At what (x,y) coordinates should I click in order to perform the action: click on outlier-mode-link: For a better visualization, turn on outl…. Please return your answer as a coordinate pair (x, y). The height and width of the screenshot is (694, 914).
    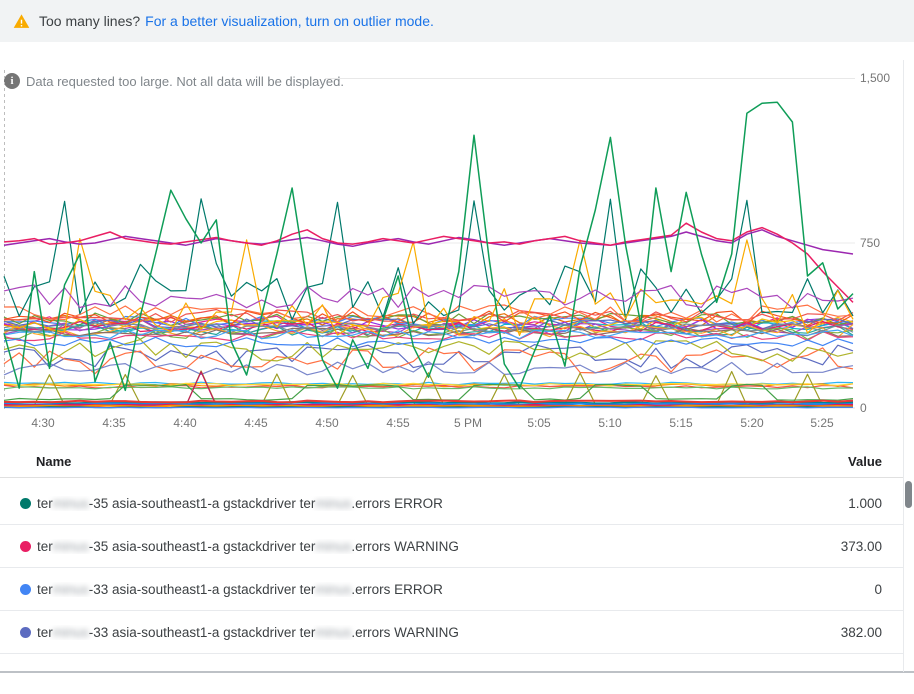
    Looking at the image, I should click on (289, 21).